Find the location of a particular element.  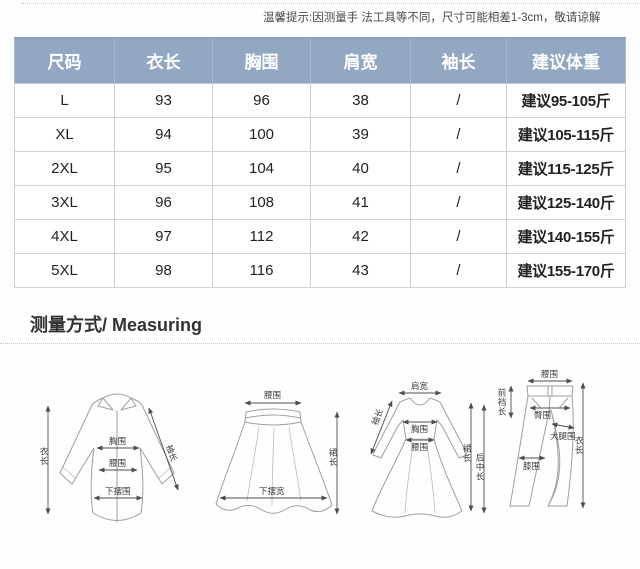

pants-waistband is located at coordinates (550, 391).